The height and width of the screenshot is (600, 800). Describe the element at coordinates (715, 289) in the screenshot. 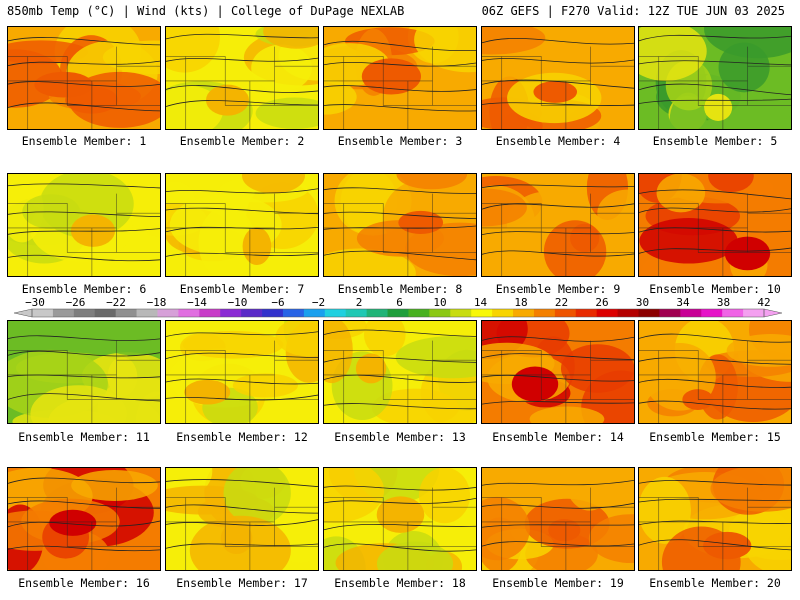

I see `ensemble-member-label: Ensemble Member: 10` at that location.